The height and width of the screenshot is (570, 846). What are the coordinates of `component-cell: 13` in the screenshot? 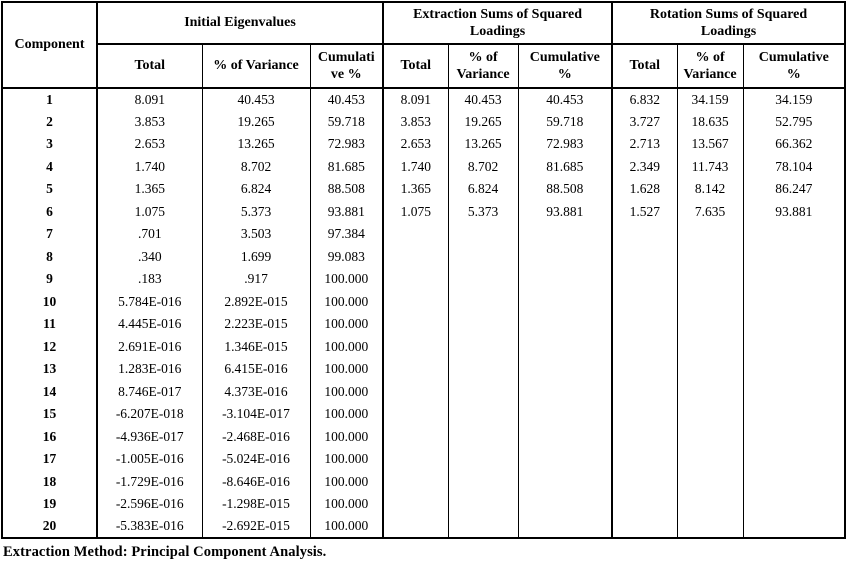 It's located at (49, 369).